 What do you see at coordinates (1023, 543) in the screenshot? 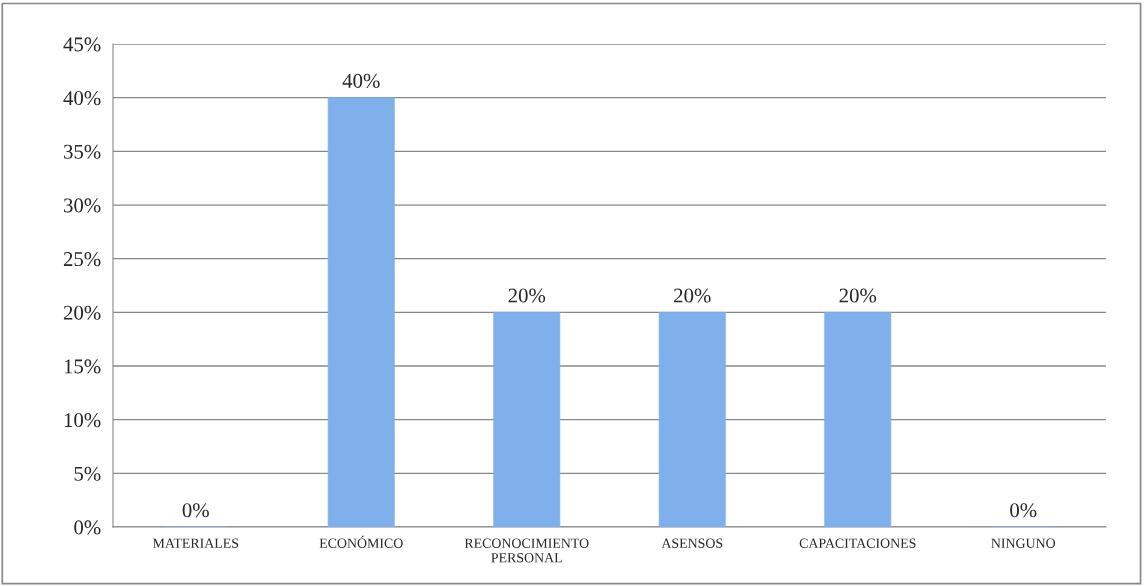
I see `x-tick-label: NINGUNO` at bounding box center [1023, 543].